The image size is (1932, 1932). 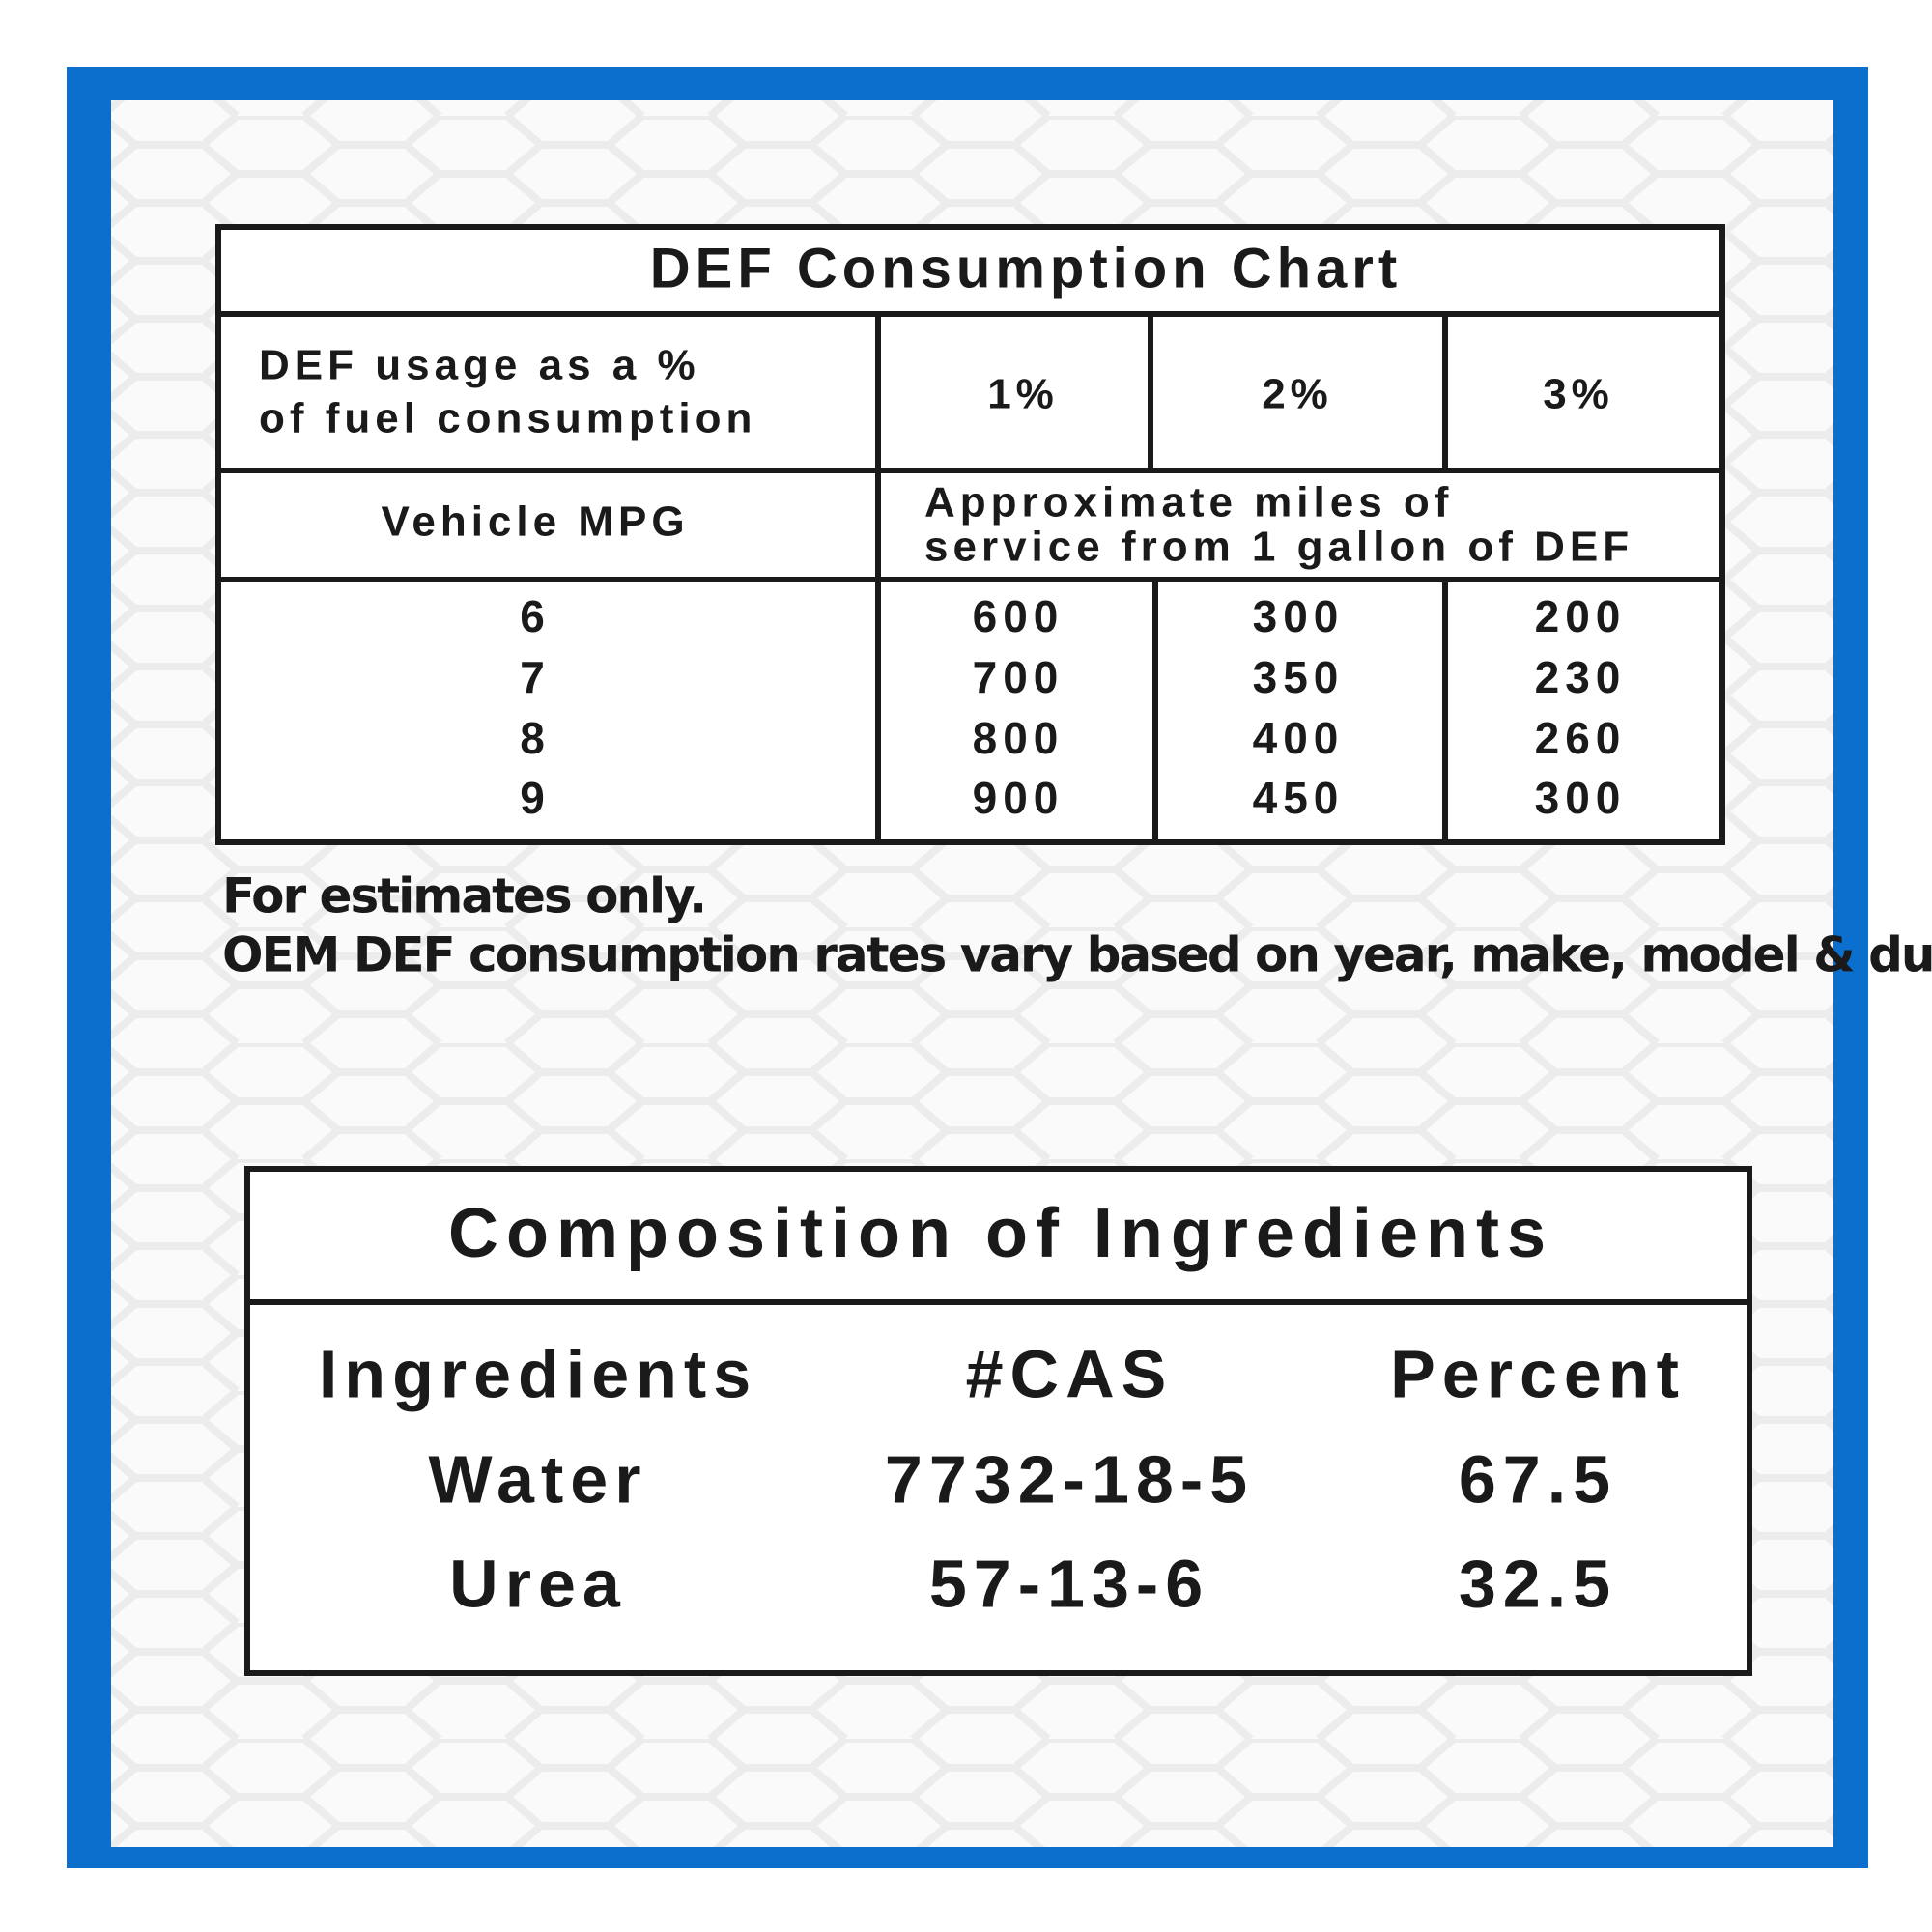 I want to click on mpg-value: 6, so click(x=535, y=616).